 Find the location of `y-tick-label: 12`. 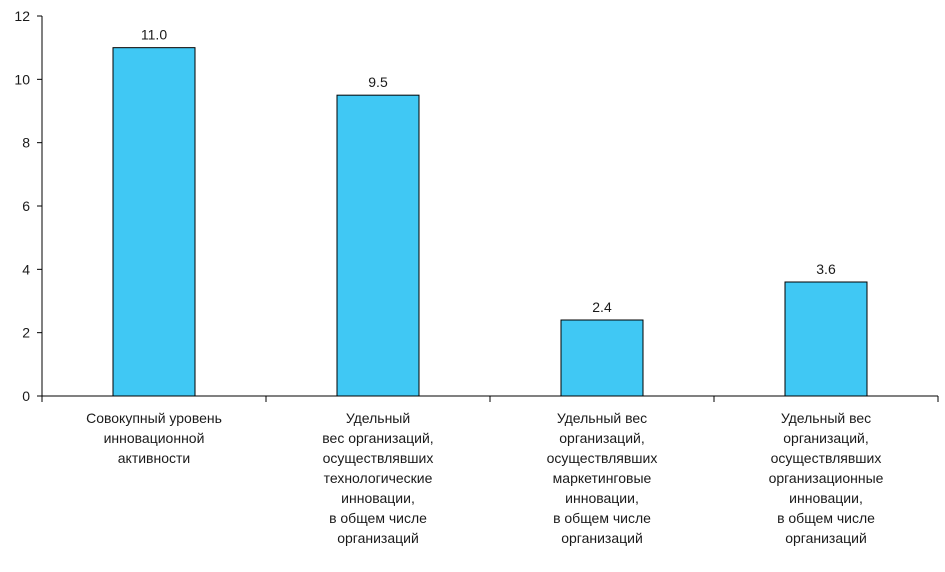

y-tick-label: 12 is located at coordinates (22, 16).